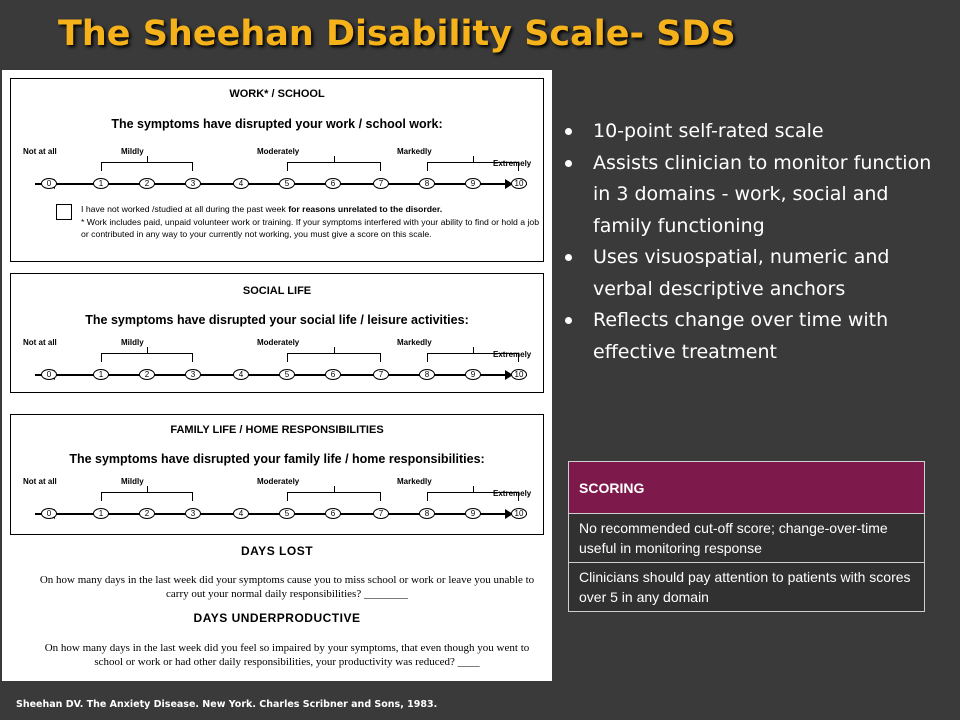  I want to click on social-life-title: SOCIAL LIFE, so click(277, 291).